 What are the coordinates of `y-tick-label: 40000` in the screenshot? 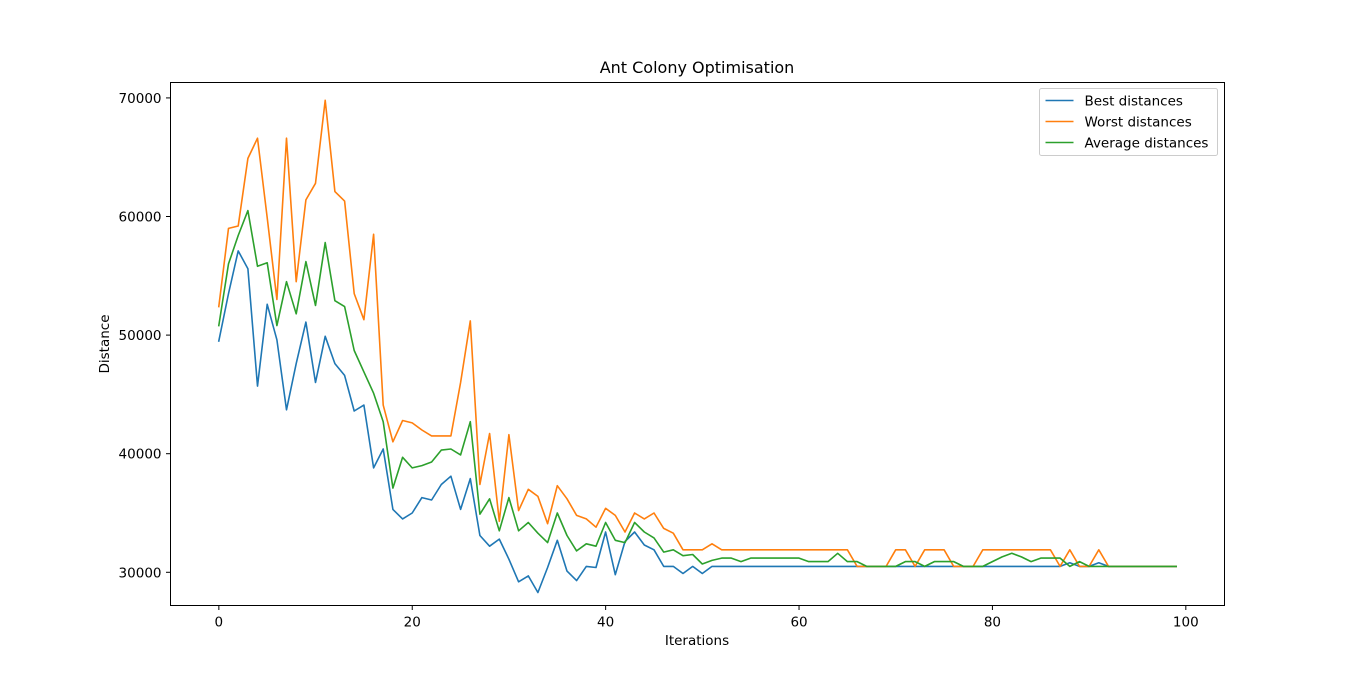 It's located at (140, 455).